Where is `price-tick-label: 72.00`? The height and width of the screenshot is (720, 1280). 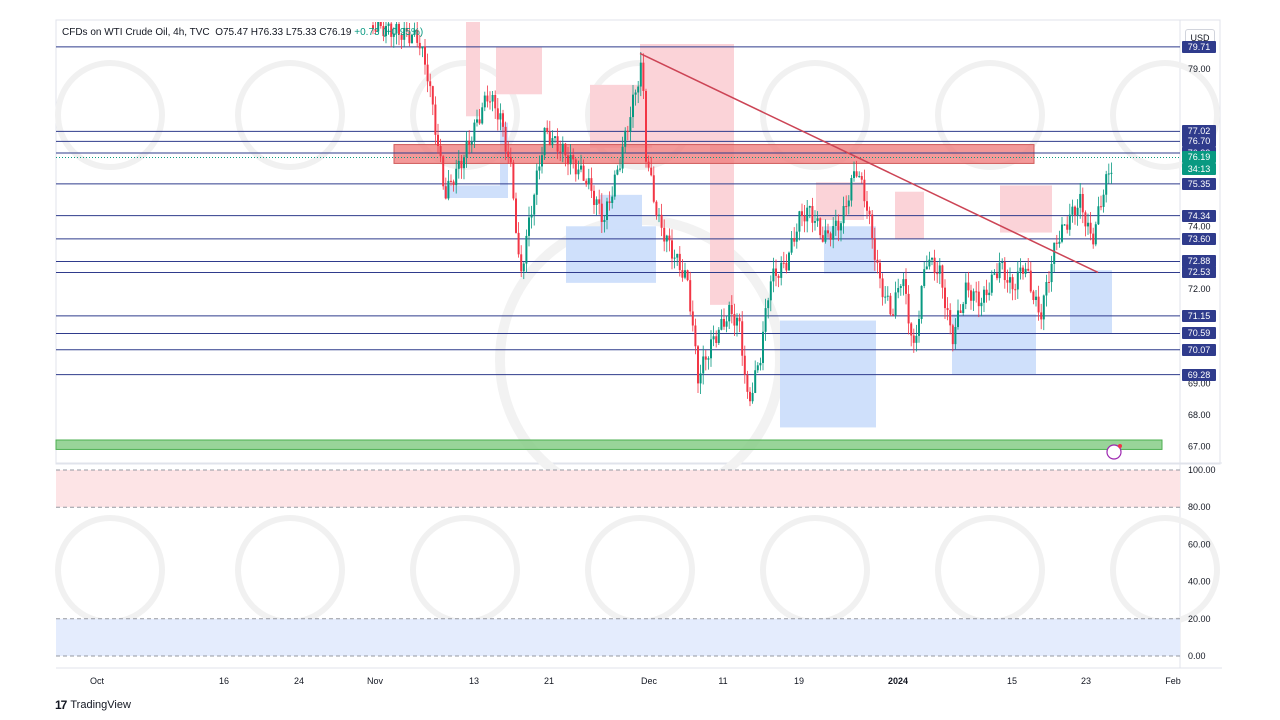
price-tick-label: 72.00 is located at coordinates (1199, 289).